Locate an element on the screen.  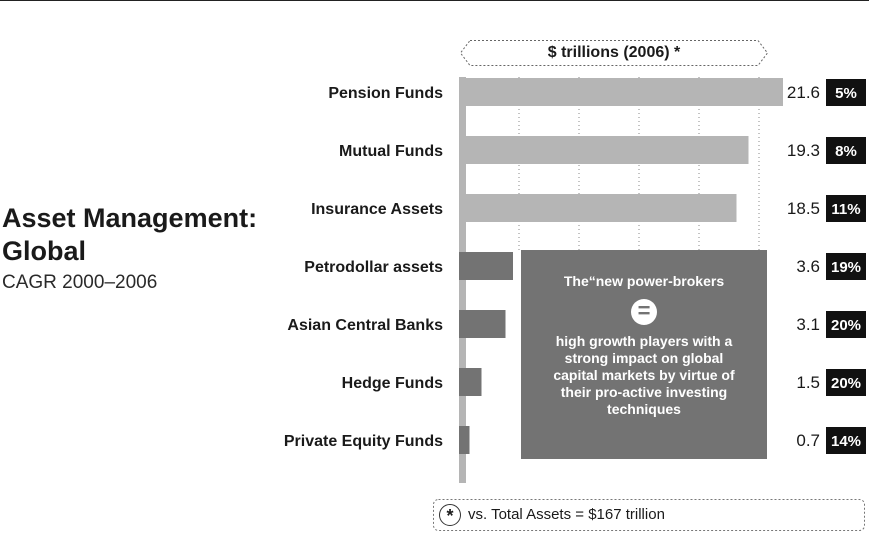
category-label: Petrodollar assets is located at coordinates (373, 267).